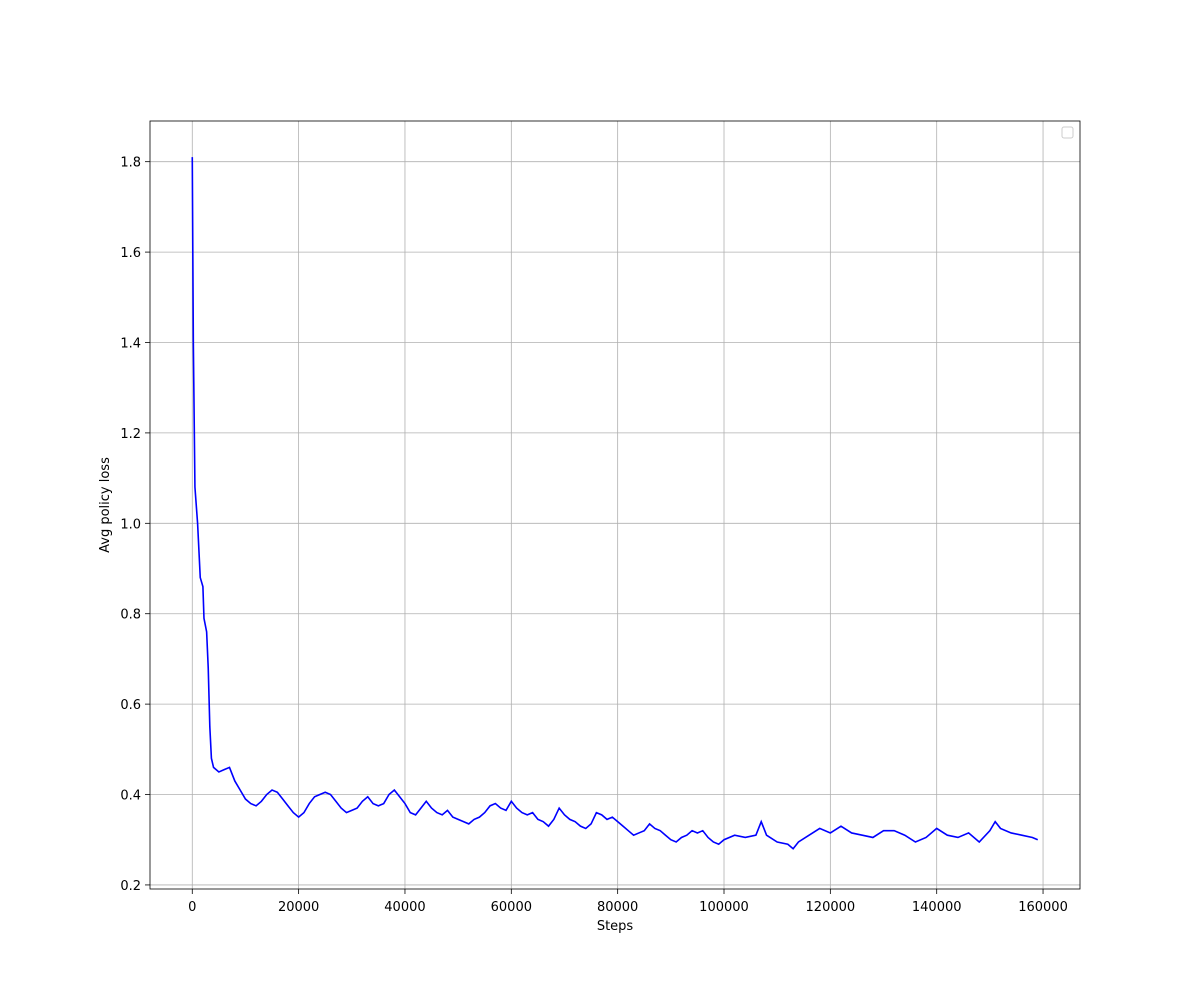 The image size is (1200, 1004). Describe the element at coordinates (617, 907) in the screenshot. I see `x-tick-label: 80000` at that location.